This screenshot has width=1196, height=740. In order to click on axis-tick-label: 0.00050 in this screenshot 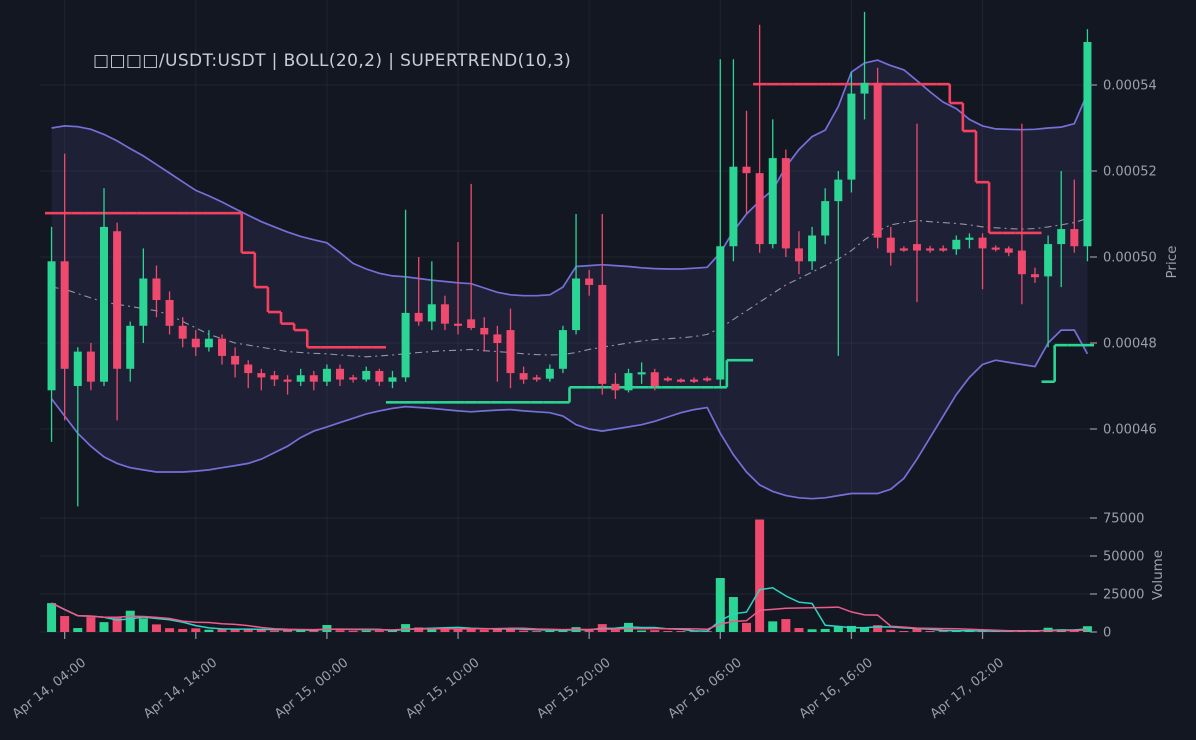, I will do `click(1130, 258)`.